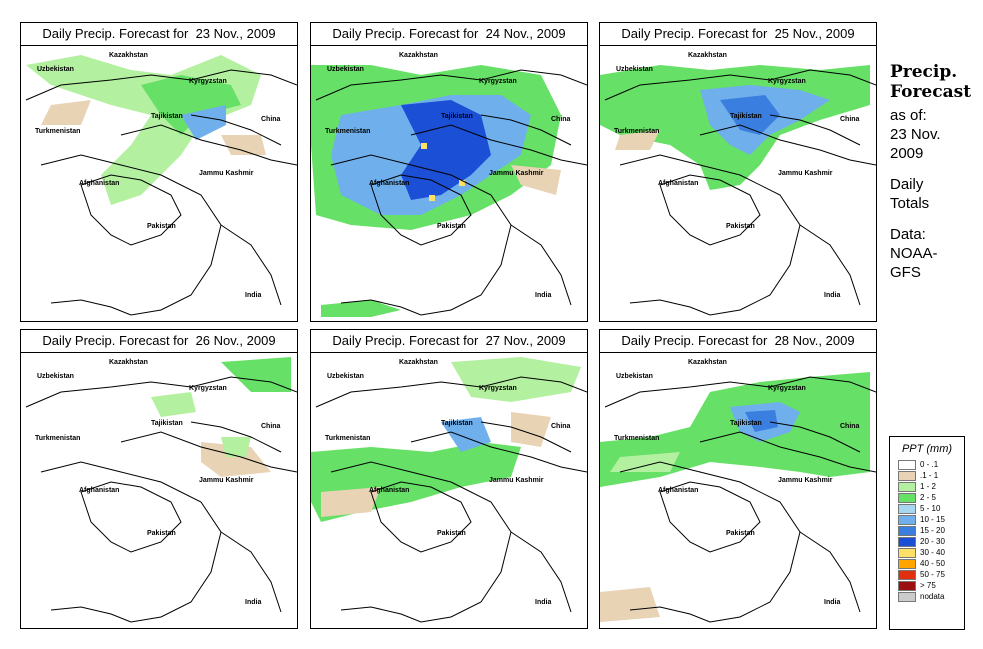 The height and width of the screenshot is (649, 983). I want to click on legend-item: 1 - 2, so click(931, 486).